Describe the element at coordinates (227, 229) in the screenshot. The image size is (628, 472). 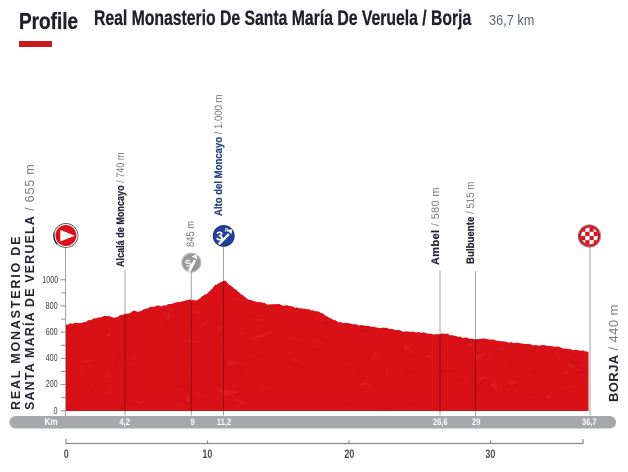
I see `svg-text: a` at that location.